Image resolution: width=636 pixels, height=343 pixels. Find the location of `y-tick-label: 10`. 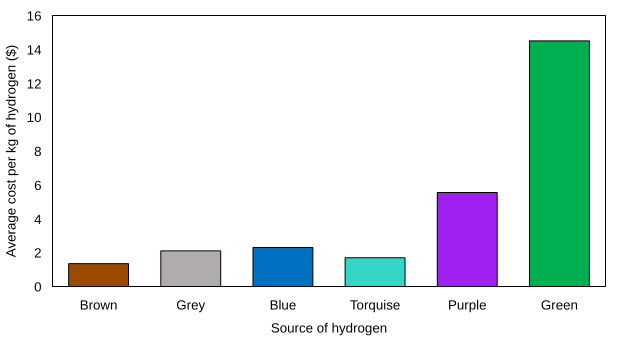

y-tick-label: 10 is located at coordinates (34, 118).